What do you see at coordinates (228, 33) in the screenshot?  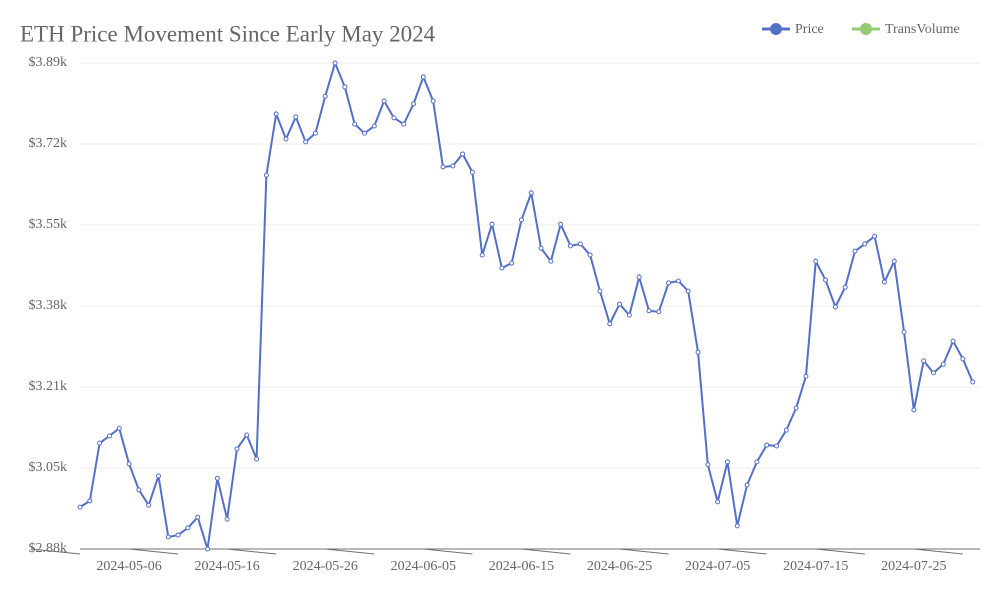 I see `chart-title: ETH Price Movement Since Early May 2024` at bounding box center [228, 33].